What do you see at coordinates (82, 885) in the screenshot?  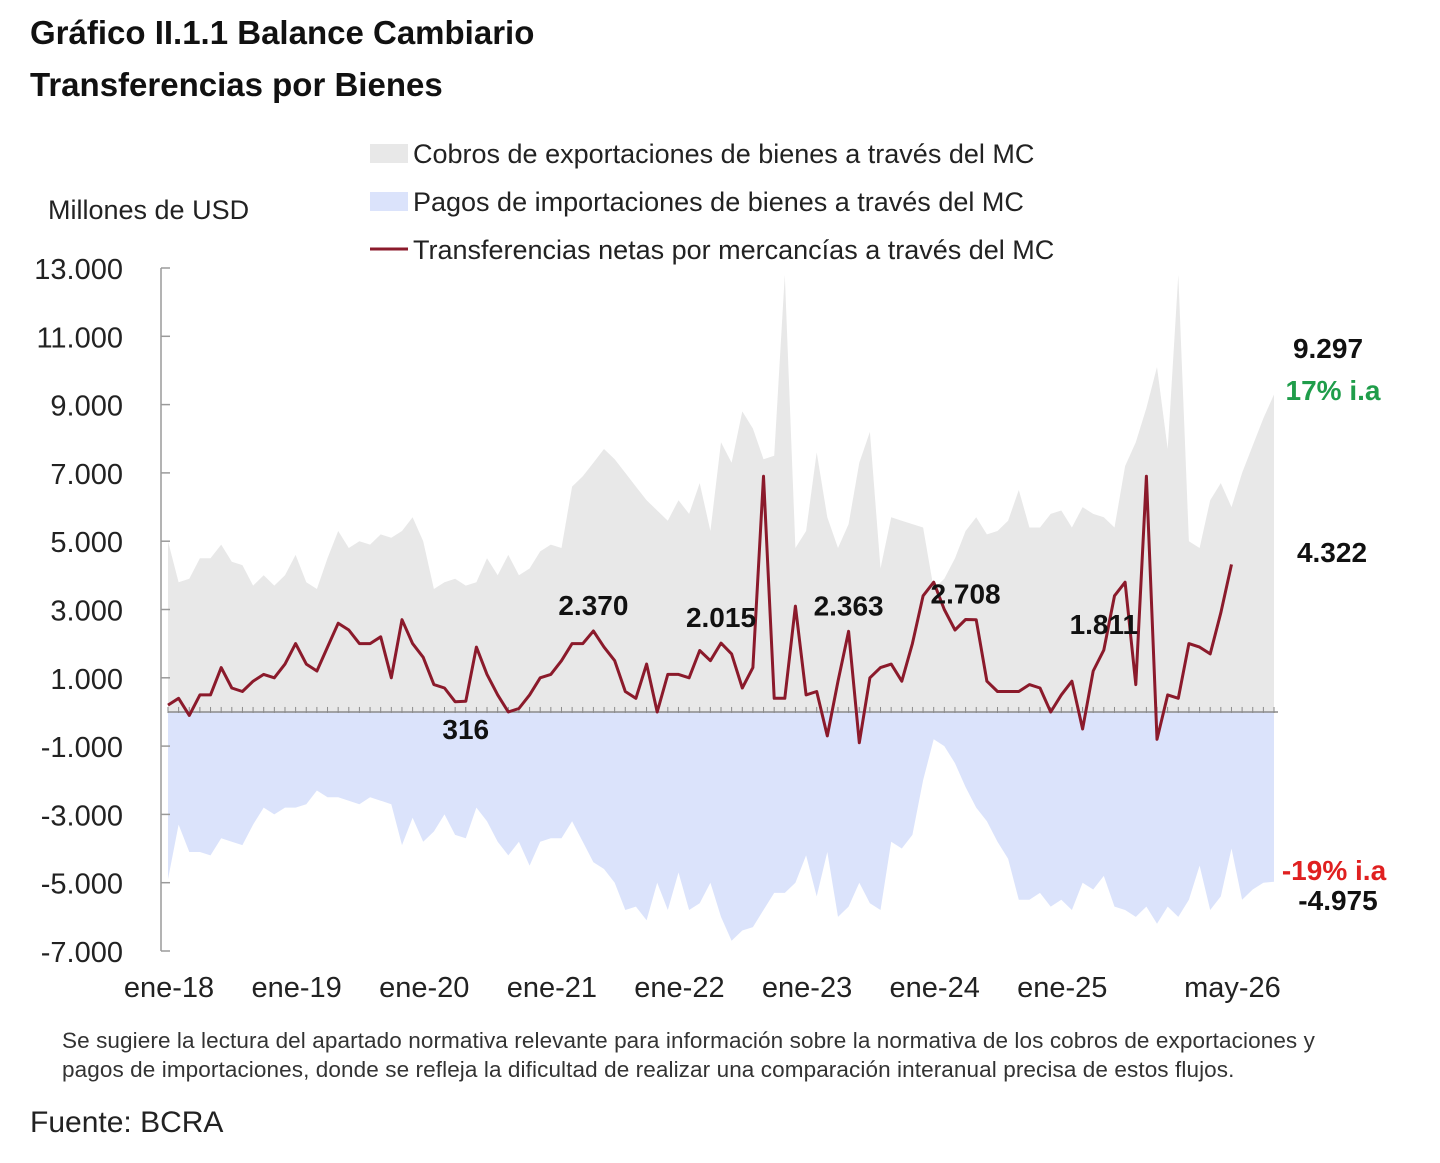 I see `y-tick-label: -5.000` at bounding box center [82, 885].